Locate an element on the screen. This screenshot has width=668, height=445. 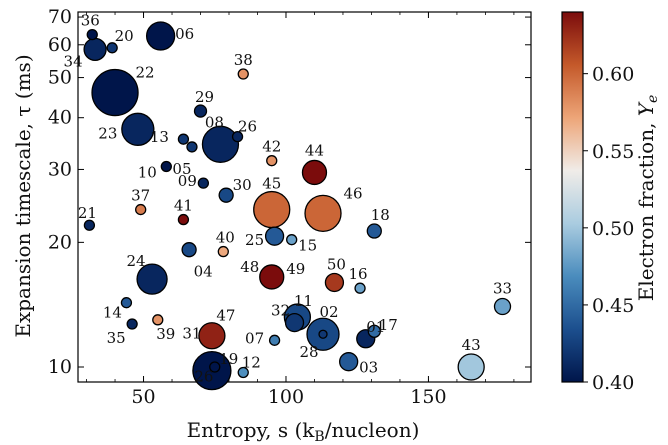
point-label-23: 23 is located at coordinates (107, 133).